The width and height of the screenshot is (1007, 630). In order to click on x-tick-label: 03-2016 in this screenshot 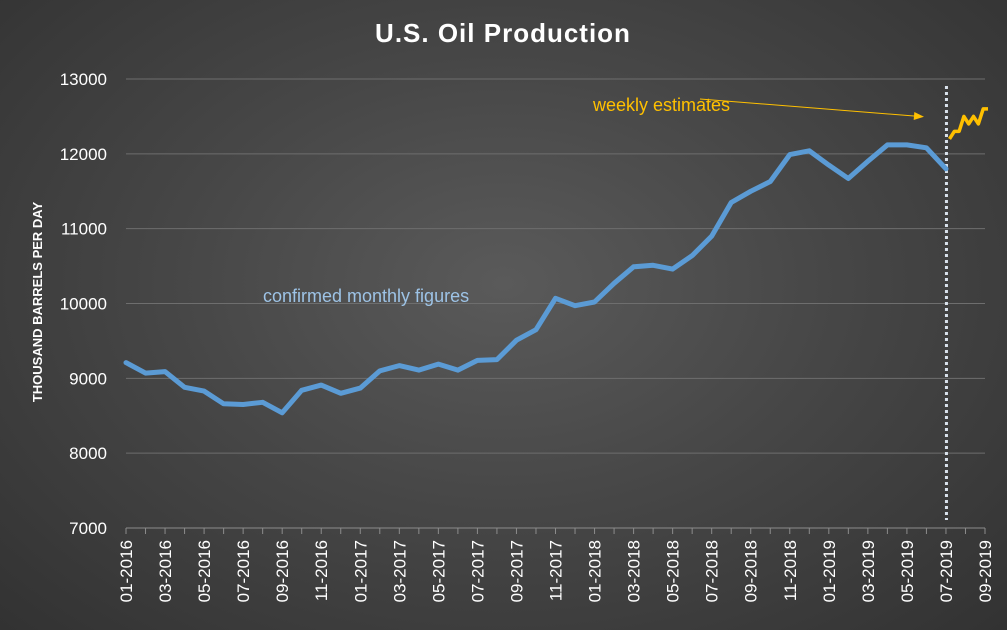, I will do `click(165, 571)`.